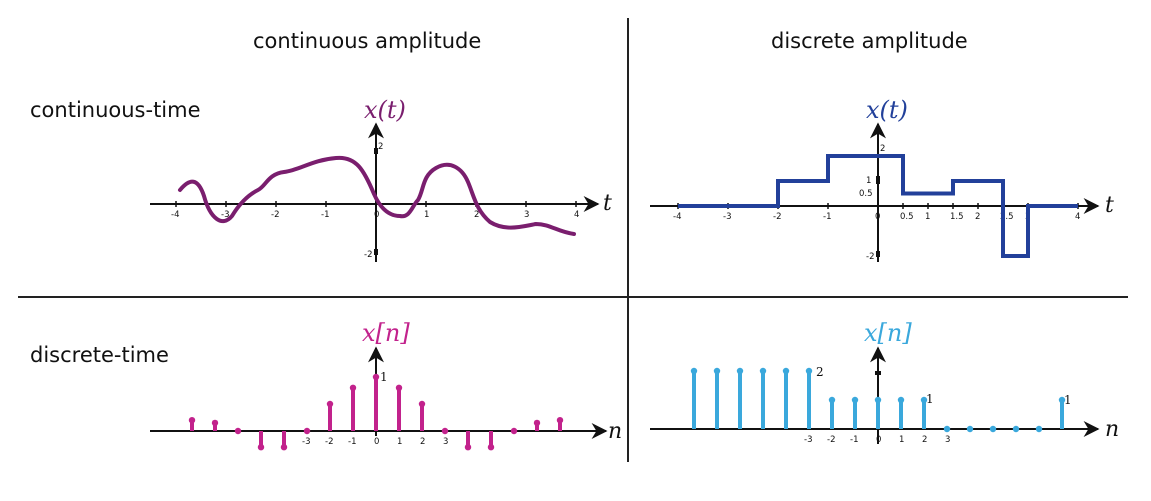 Image resolution: width=1151 pixels, height=501 pixels. I want to click on dt-da-mark-1: 1, so click(930, 399).